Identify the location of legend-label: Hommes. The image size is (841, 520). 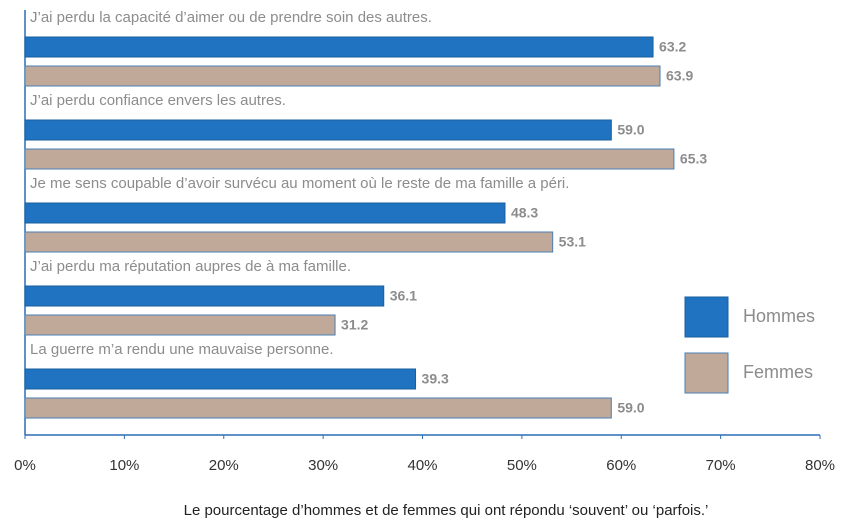
(779, 316).